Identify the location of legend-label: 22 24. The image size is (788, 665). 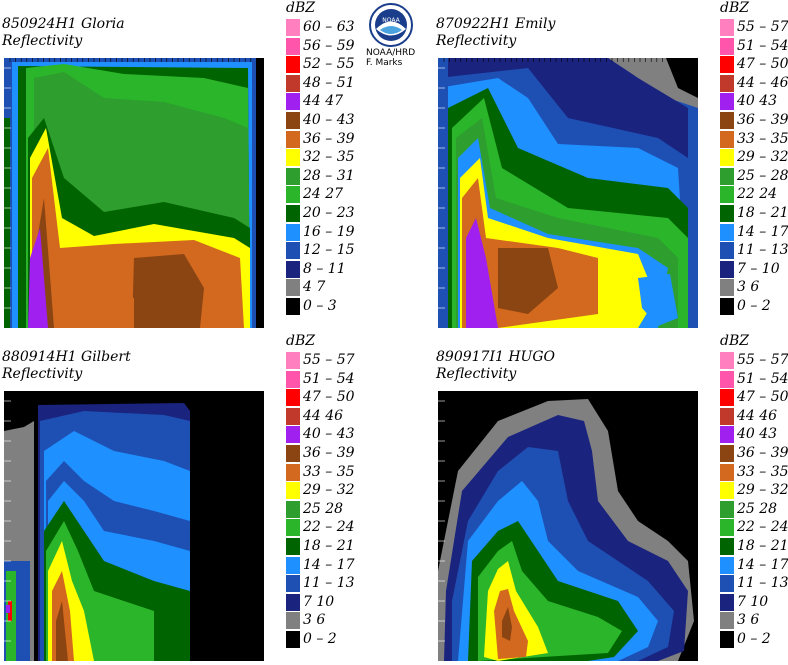
(757, 194).